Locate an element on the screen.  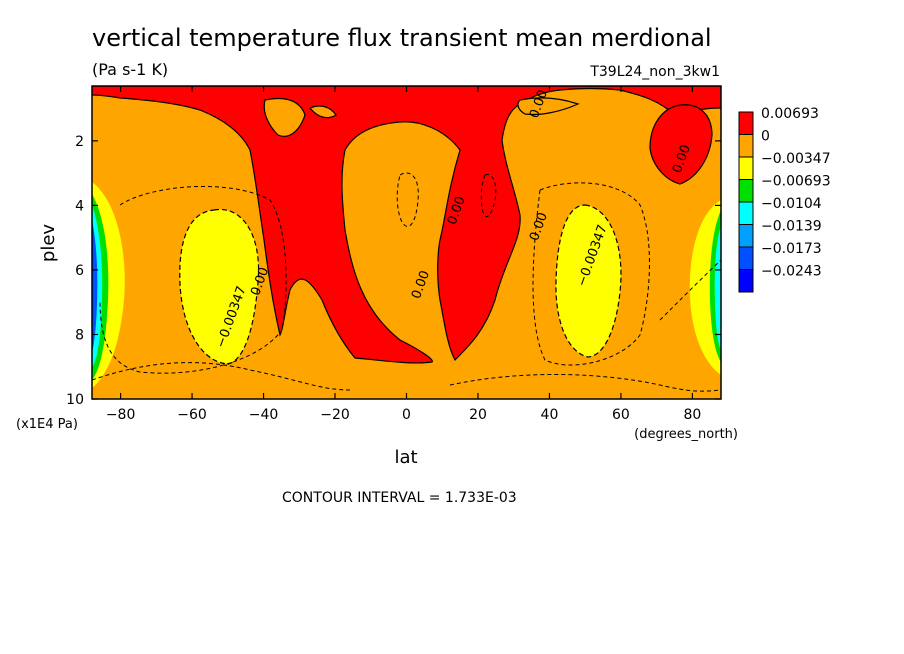
y-tick-label: 10 is located at coordinates (75, 400).